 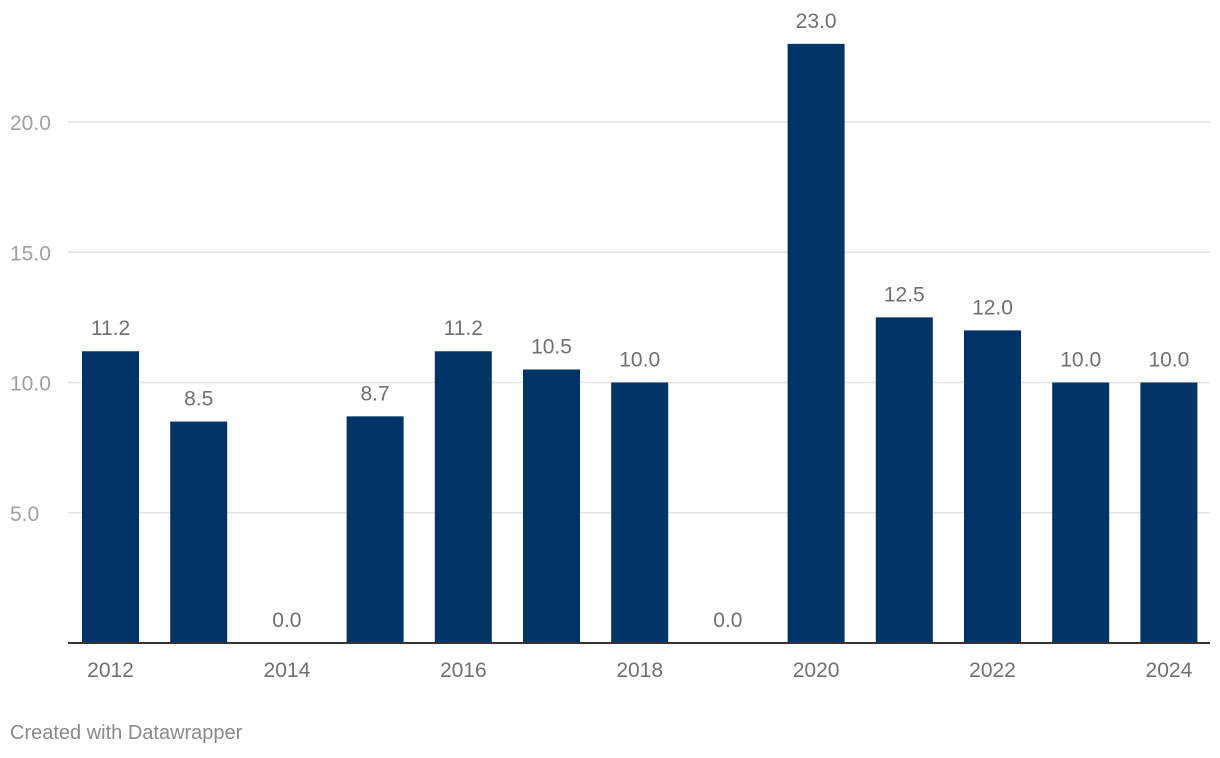 I want to click on data-label-2017: 10.5, so click(x=551, y=346).